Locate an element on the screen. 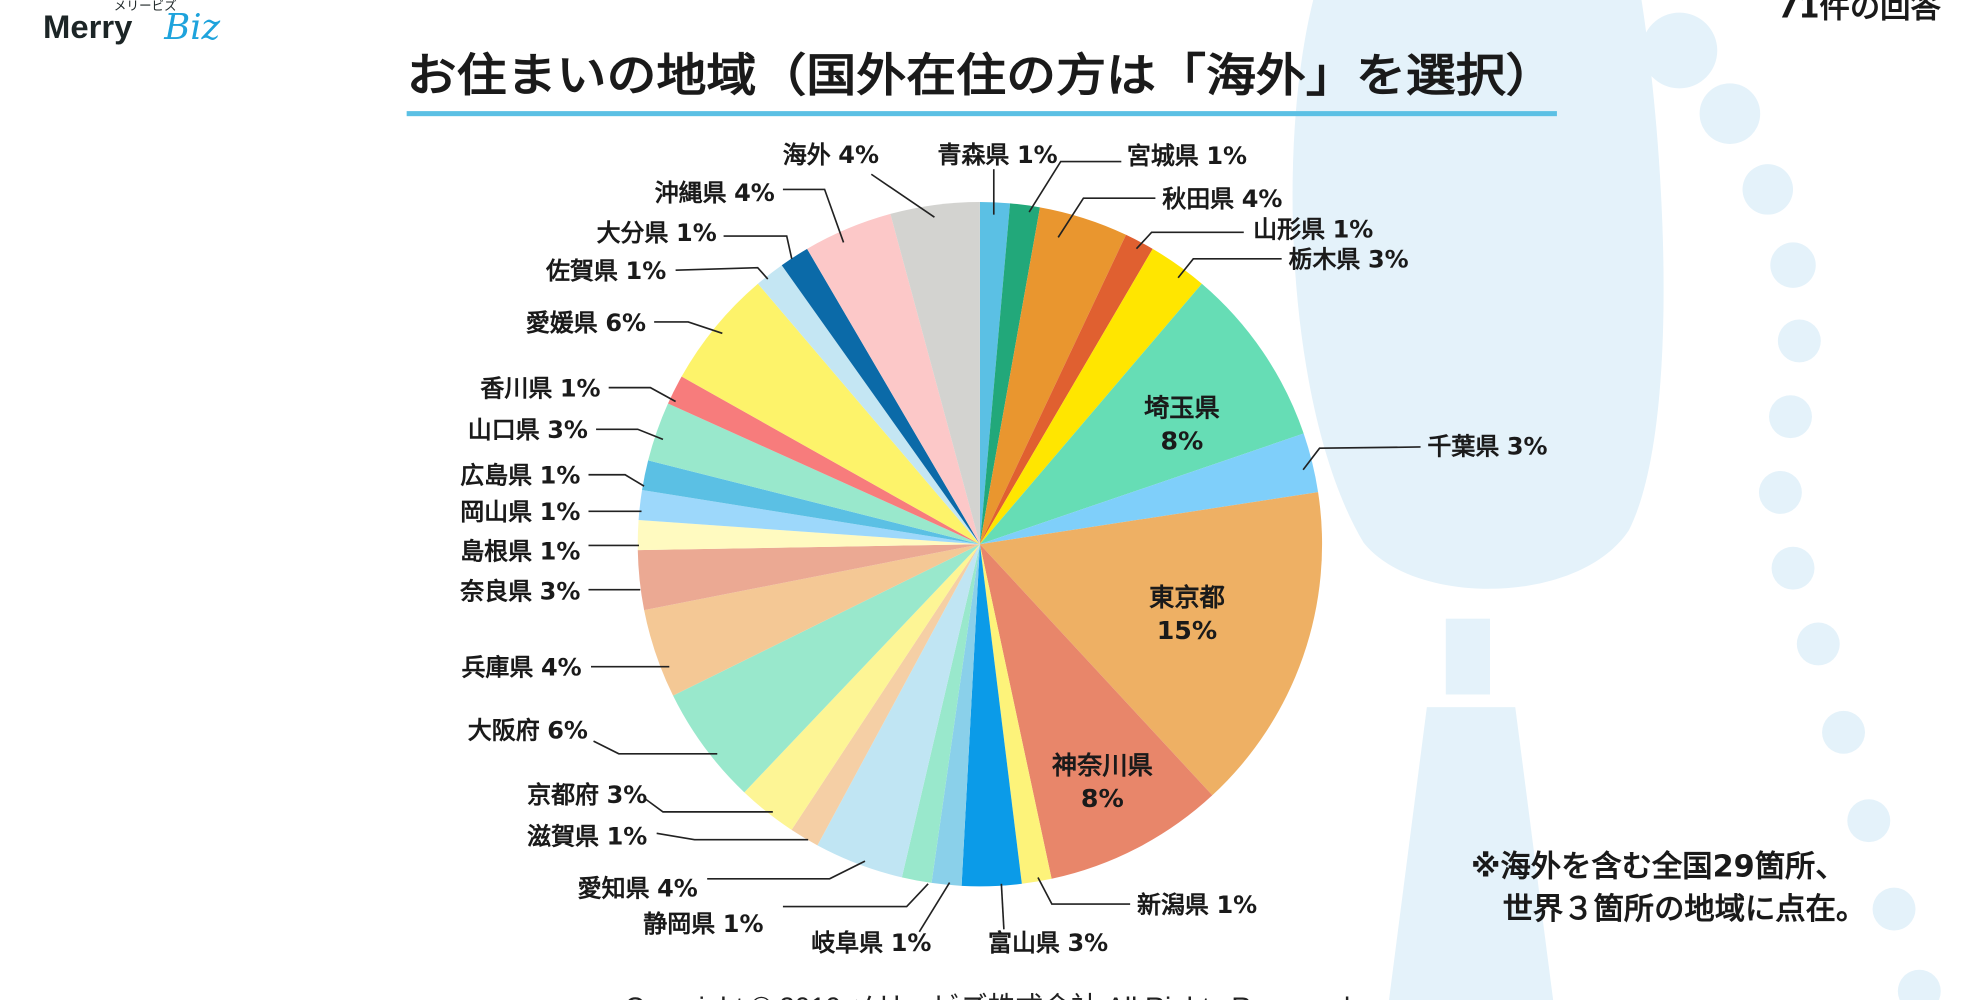  note: ※海外を含む全国29箇所、 世界３箇所の地域に点在。 is located at coordinates (1668, 887).